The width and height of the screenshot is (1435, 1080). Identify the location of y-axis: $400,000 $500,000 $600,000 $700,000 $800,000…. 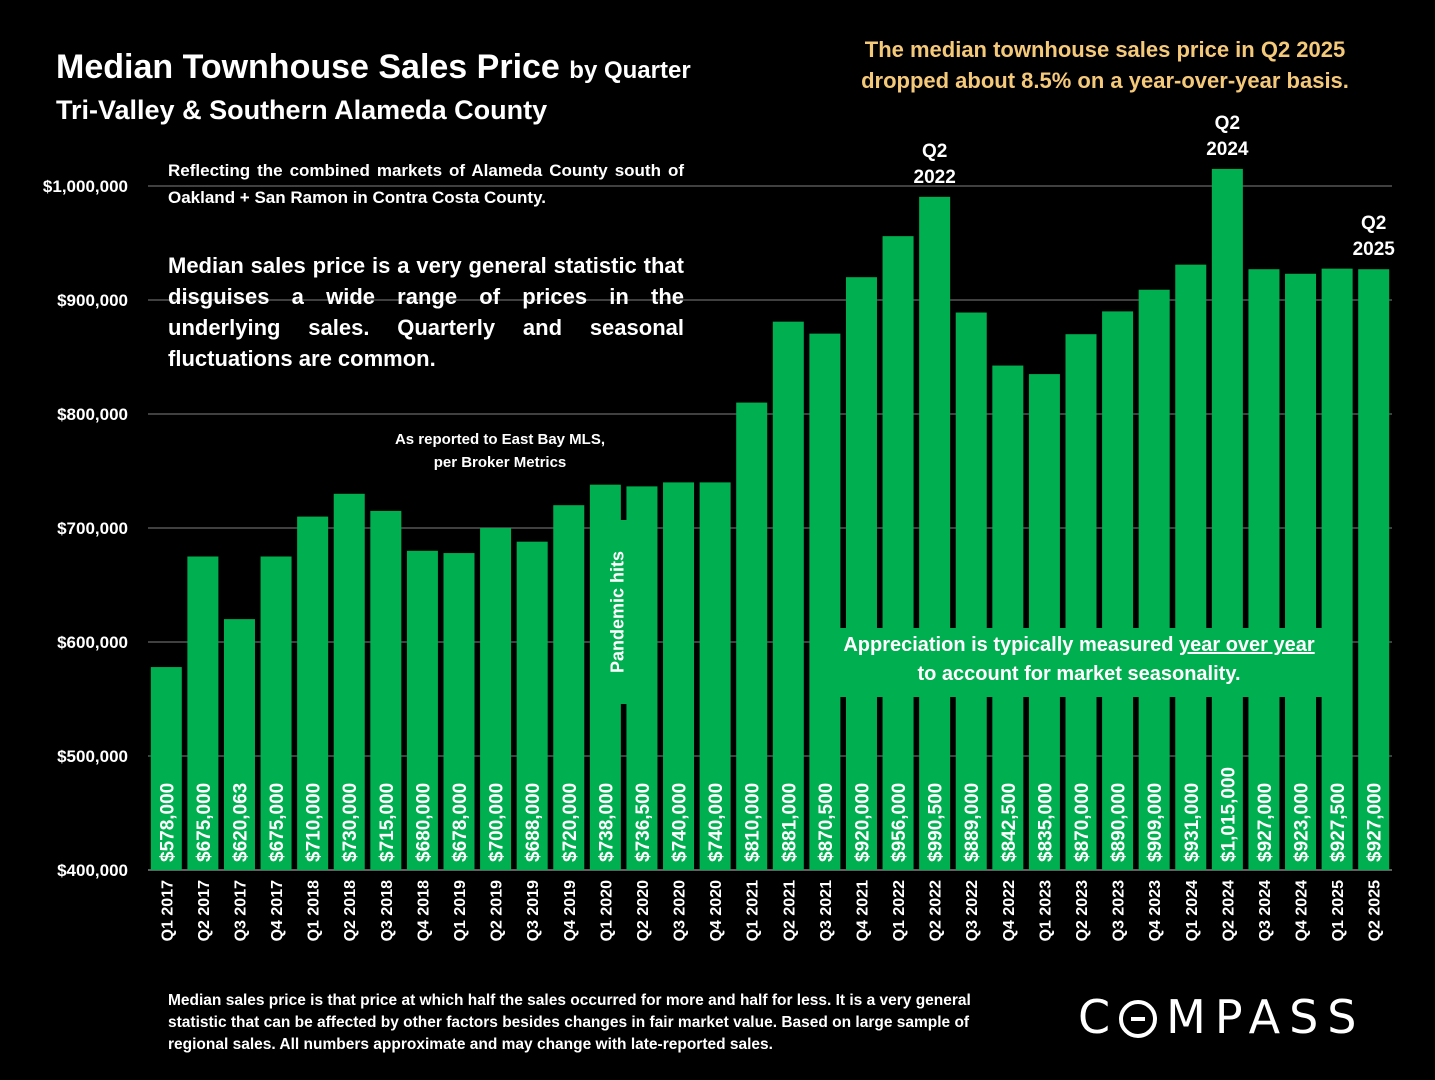
(85, 528).